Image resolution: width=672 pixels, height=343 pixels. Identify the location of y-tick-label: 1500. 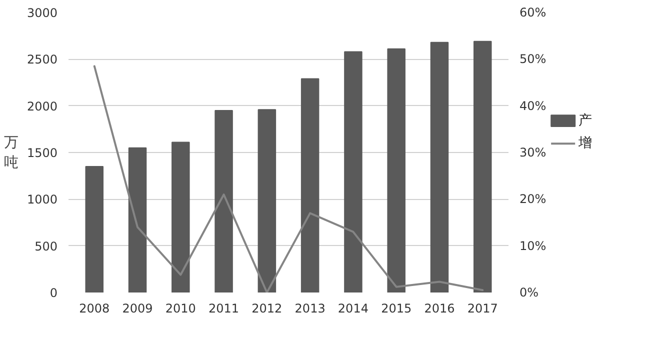
(42, 153).